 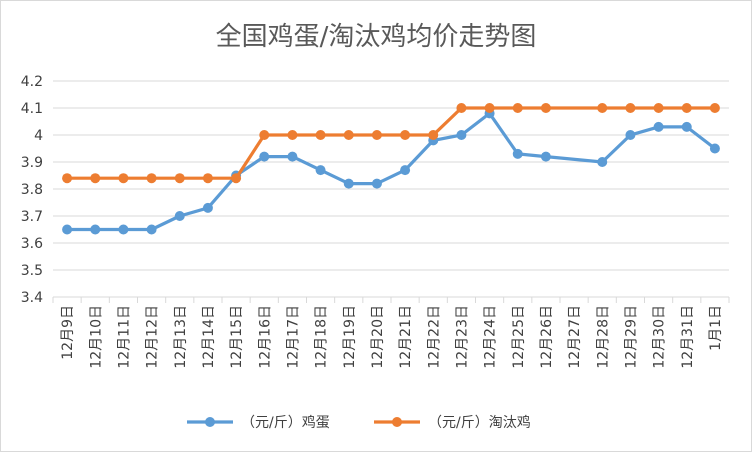 What do you see at coordinates (378, 337) in the screenshot?
I see `x-tick-label: 12月20日` at bounding box center [378, 337].